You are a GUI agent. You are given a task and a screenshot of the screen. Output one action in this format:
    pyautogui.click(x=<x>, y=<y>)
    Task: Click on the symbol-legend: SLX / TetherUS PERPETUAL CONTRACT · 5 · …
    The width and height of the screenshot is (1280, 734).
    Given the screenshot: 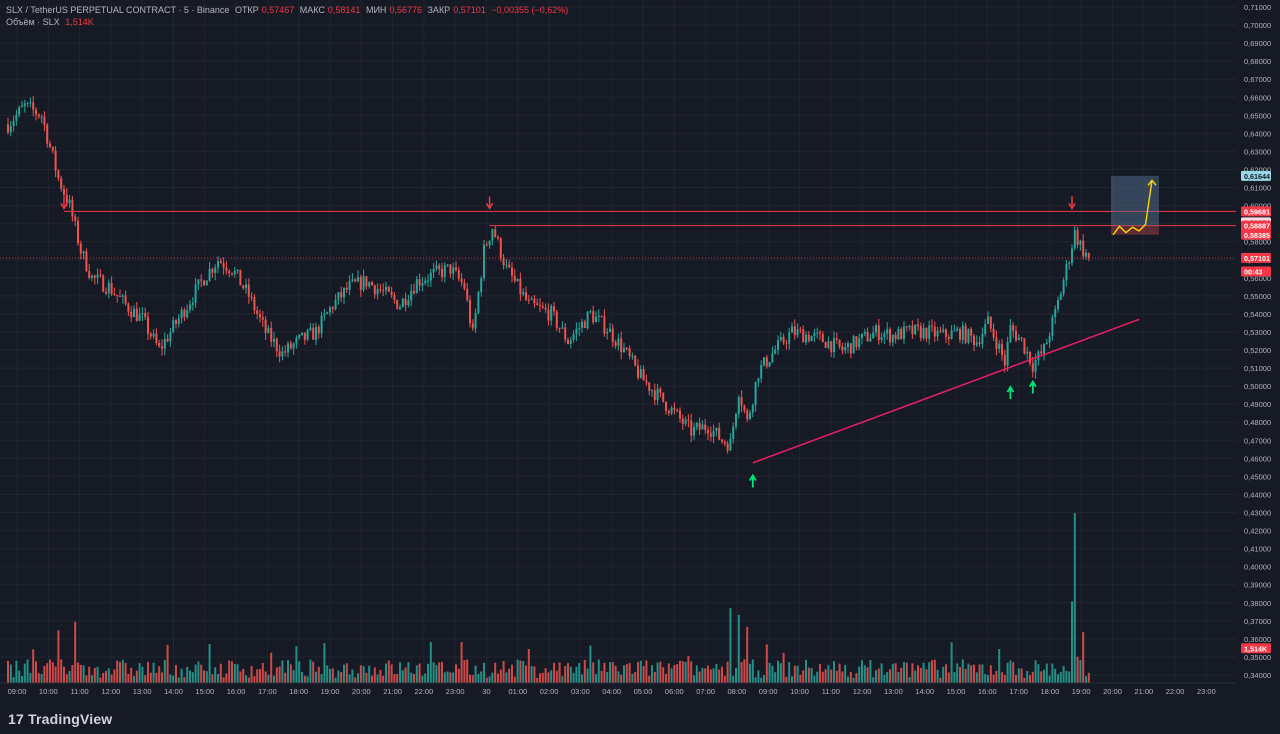 What is the action you would take?
    pyautogui.click(x=288, y=10)
    